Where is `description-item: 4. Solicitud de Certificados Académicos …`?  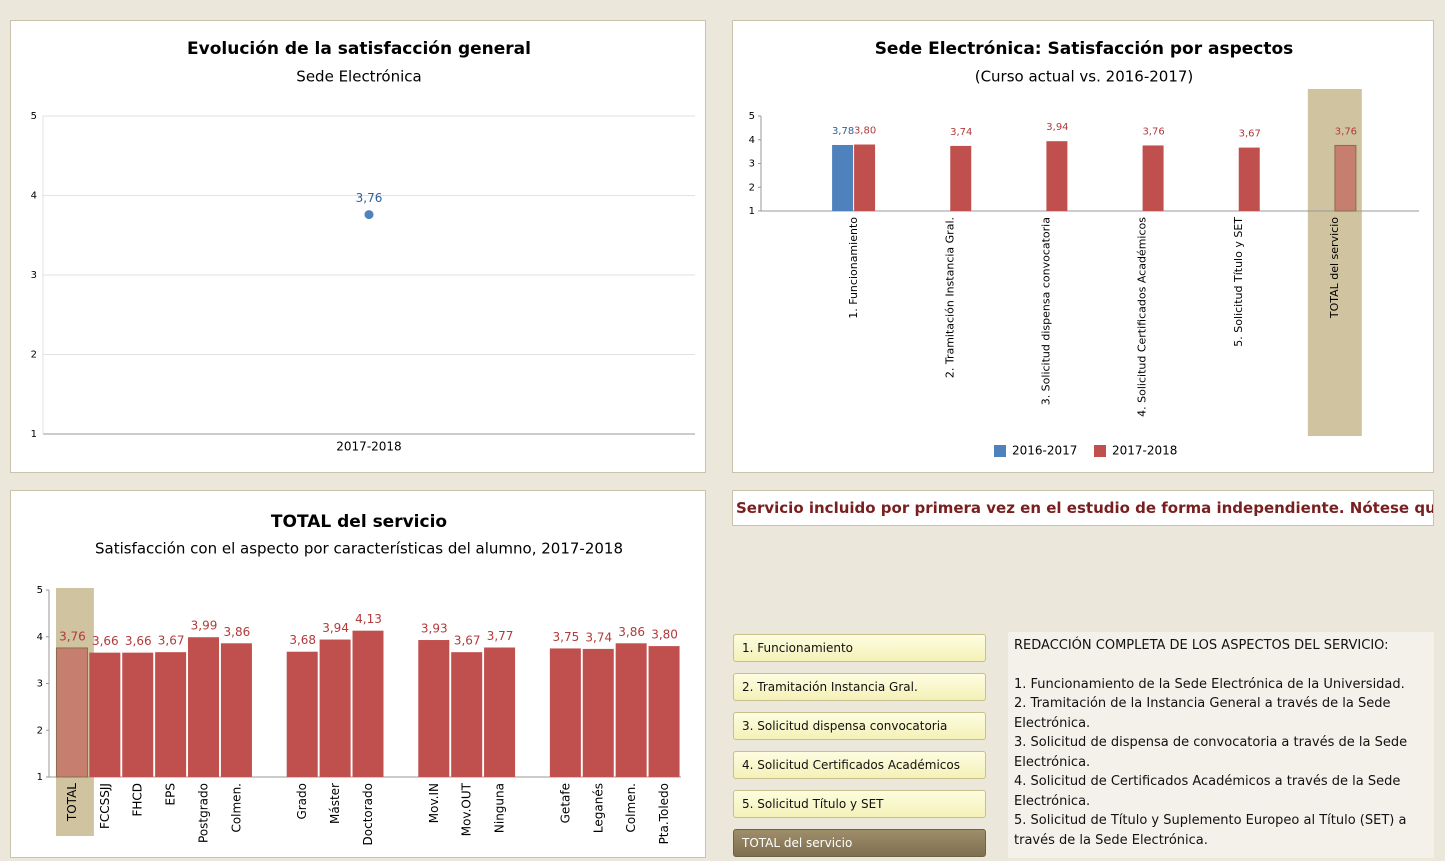 description-item: 4. Solicitud de Certificados Académicos … is located at coordinates (1207, 791).